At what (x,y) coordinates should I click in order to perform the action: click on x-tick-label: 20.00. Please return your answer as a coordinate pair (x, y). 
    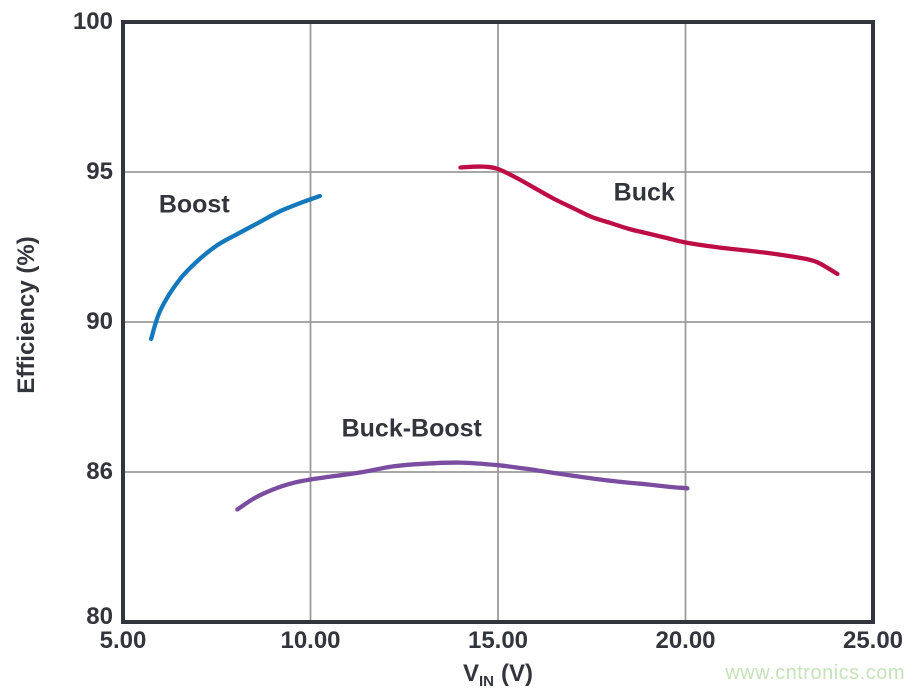
    Looking at the image, I should click on (685, 640).